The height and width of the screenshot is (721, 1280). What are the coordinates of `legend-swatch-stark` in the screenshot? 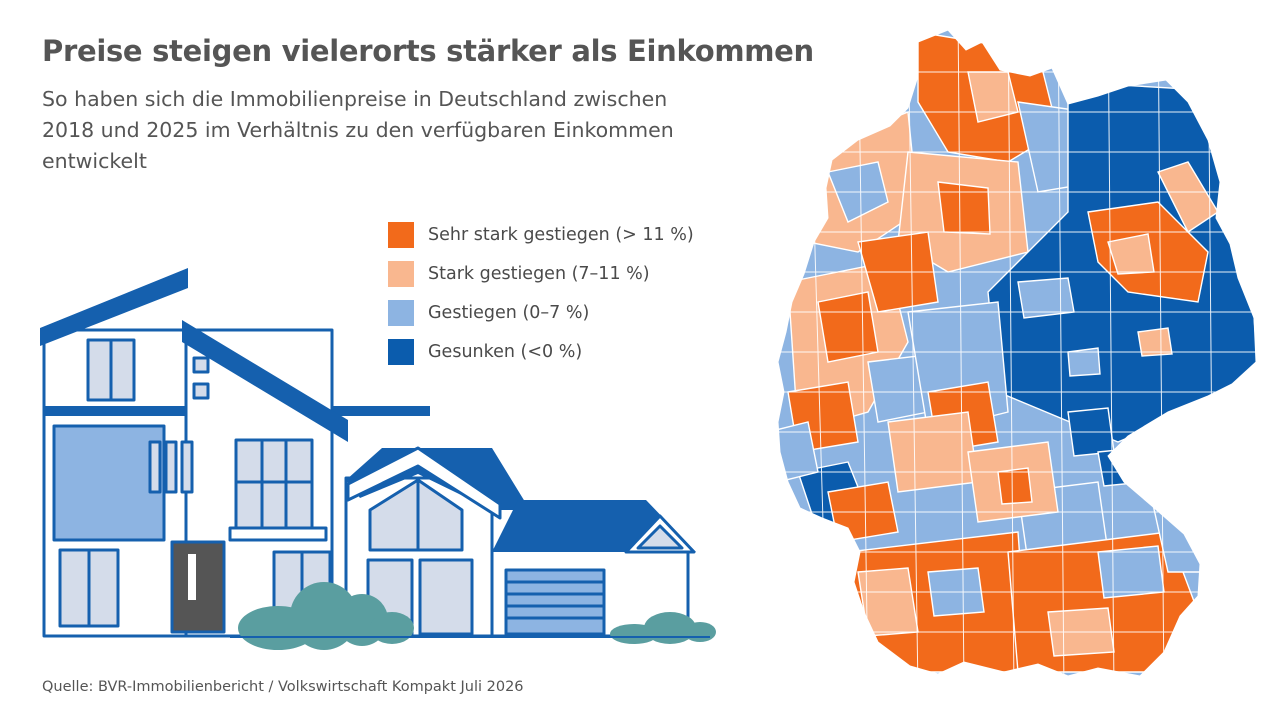 It's located at (401, 274).